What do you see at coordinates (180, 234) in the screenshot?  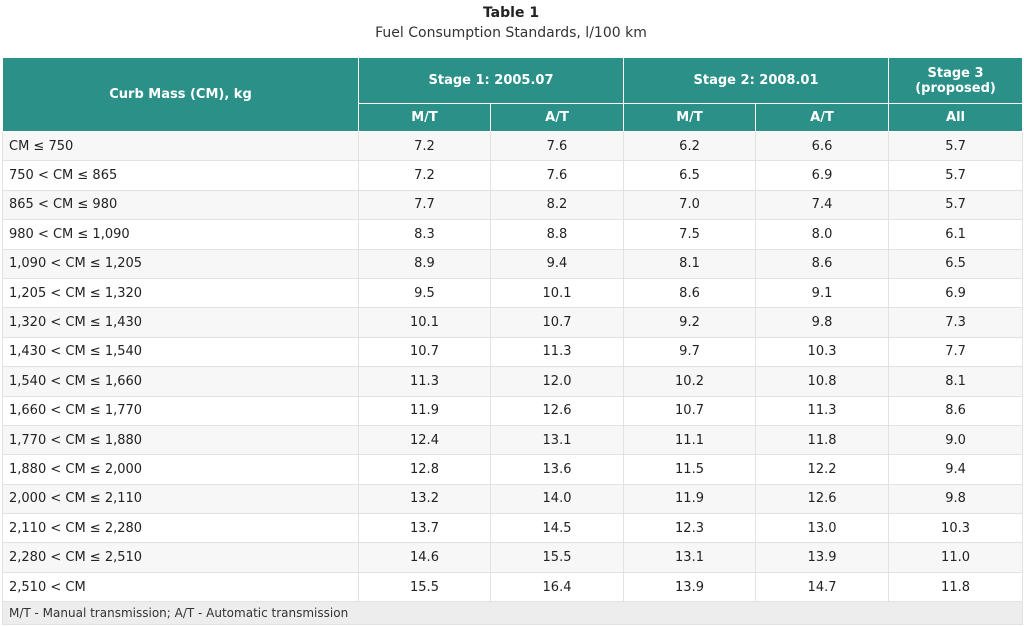 I see `cell-curb-mass: 980 < CM ≤ 1,090` at bounding box center [180, 234].